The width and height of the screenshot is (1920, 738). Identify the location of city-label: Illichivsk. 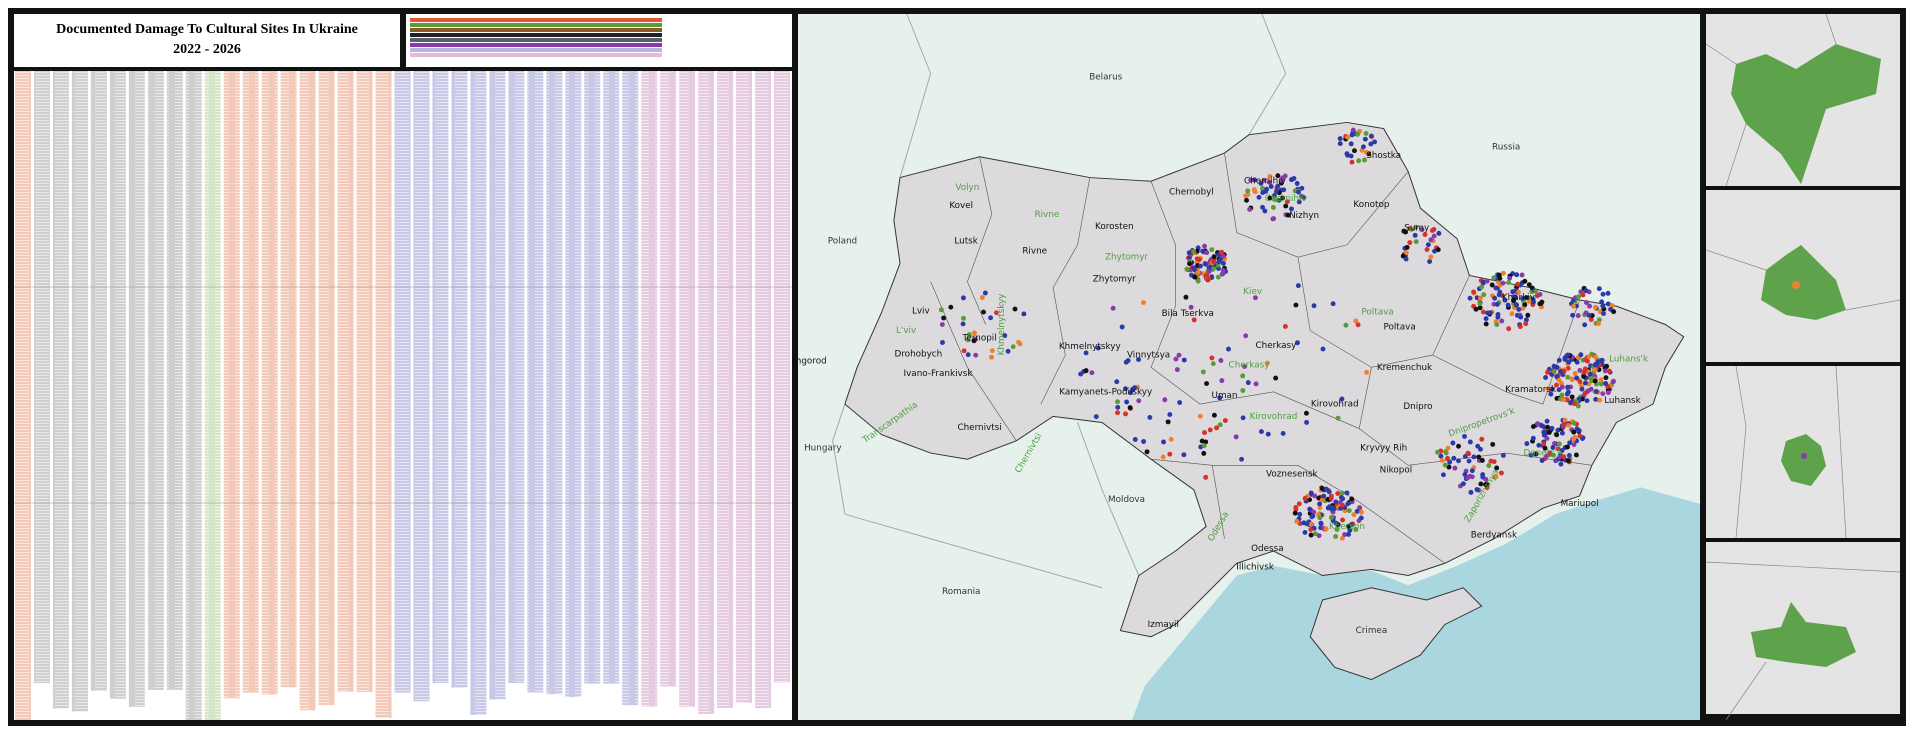
(1255, 567).